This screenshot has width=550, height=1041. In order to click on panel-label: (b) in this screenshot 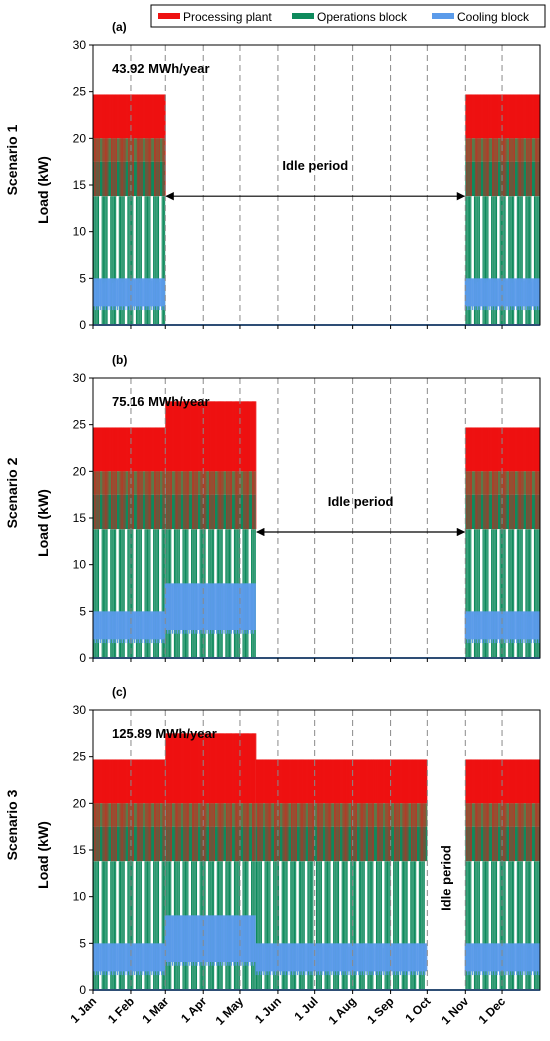, I will do `click(119, 360)`.